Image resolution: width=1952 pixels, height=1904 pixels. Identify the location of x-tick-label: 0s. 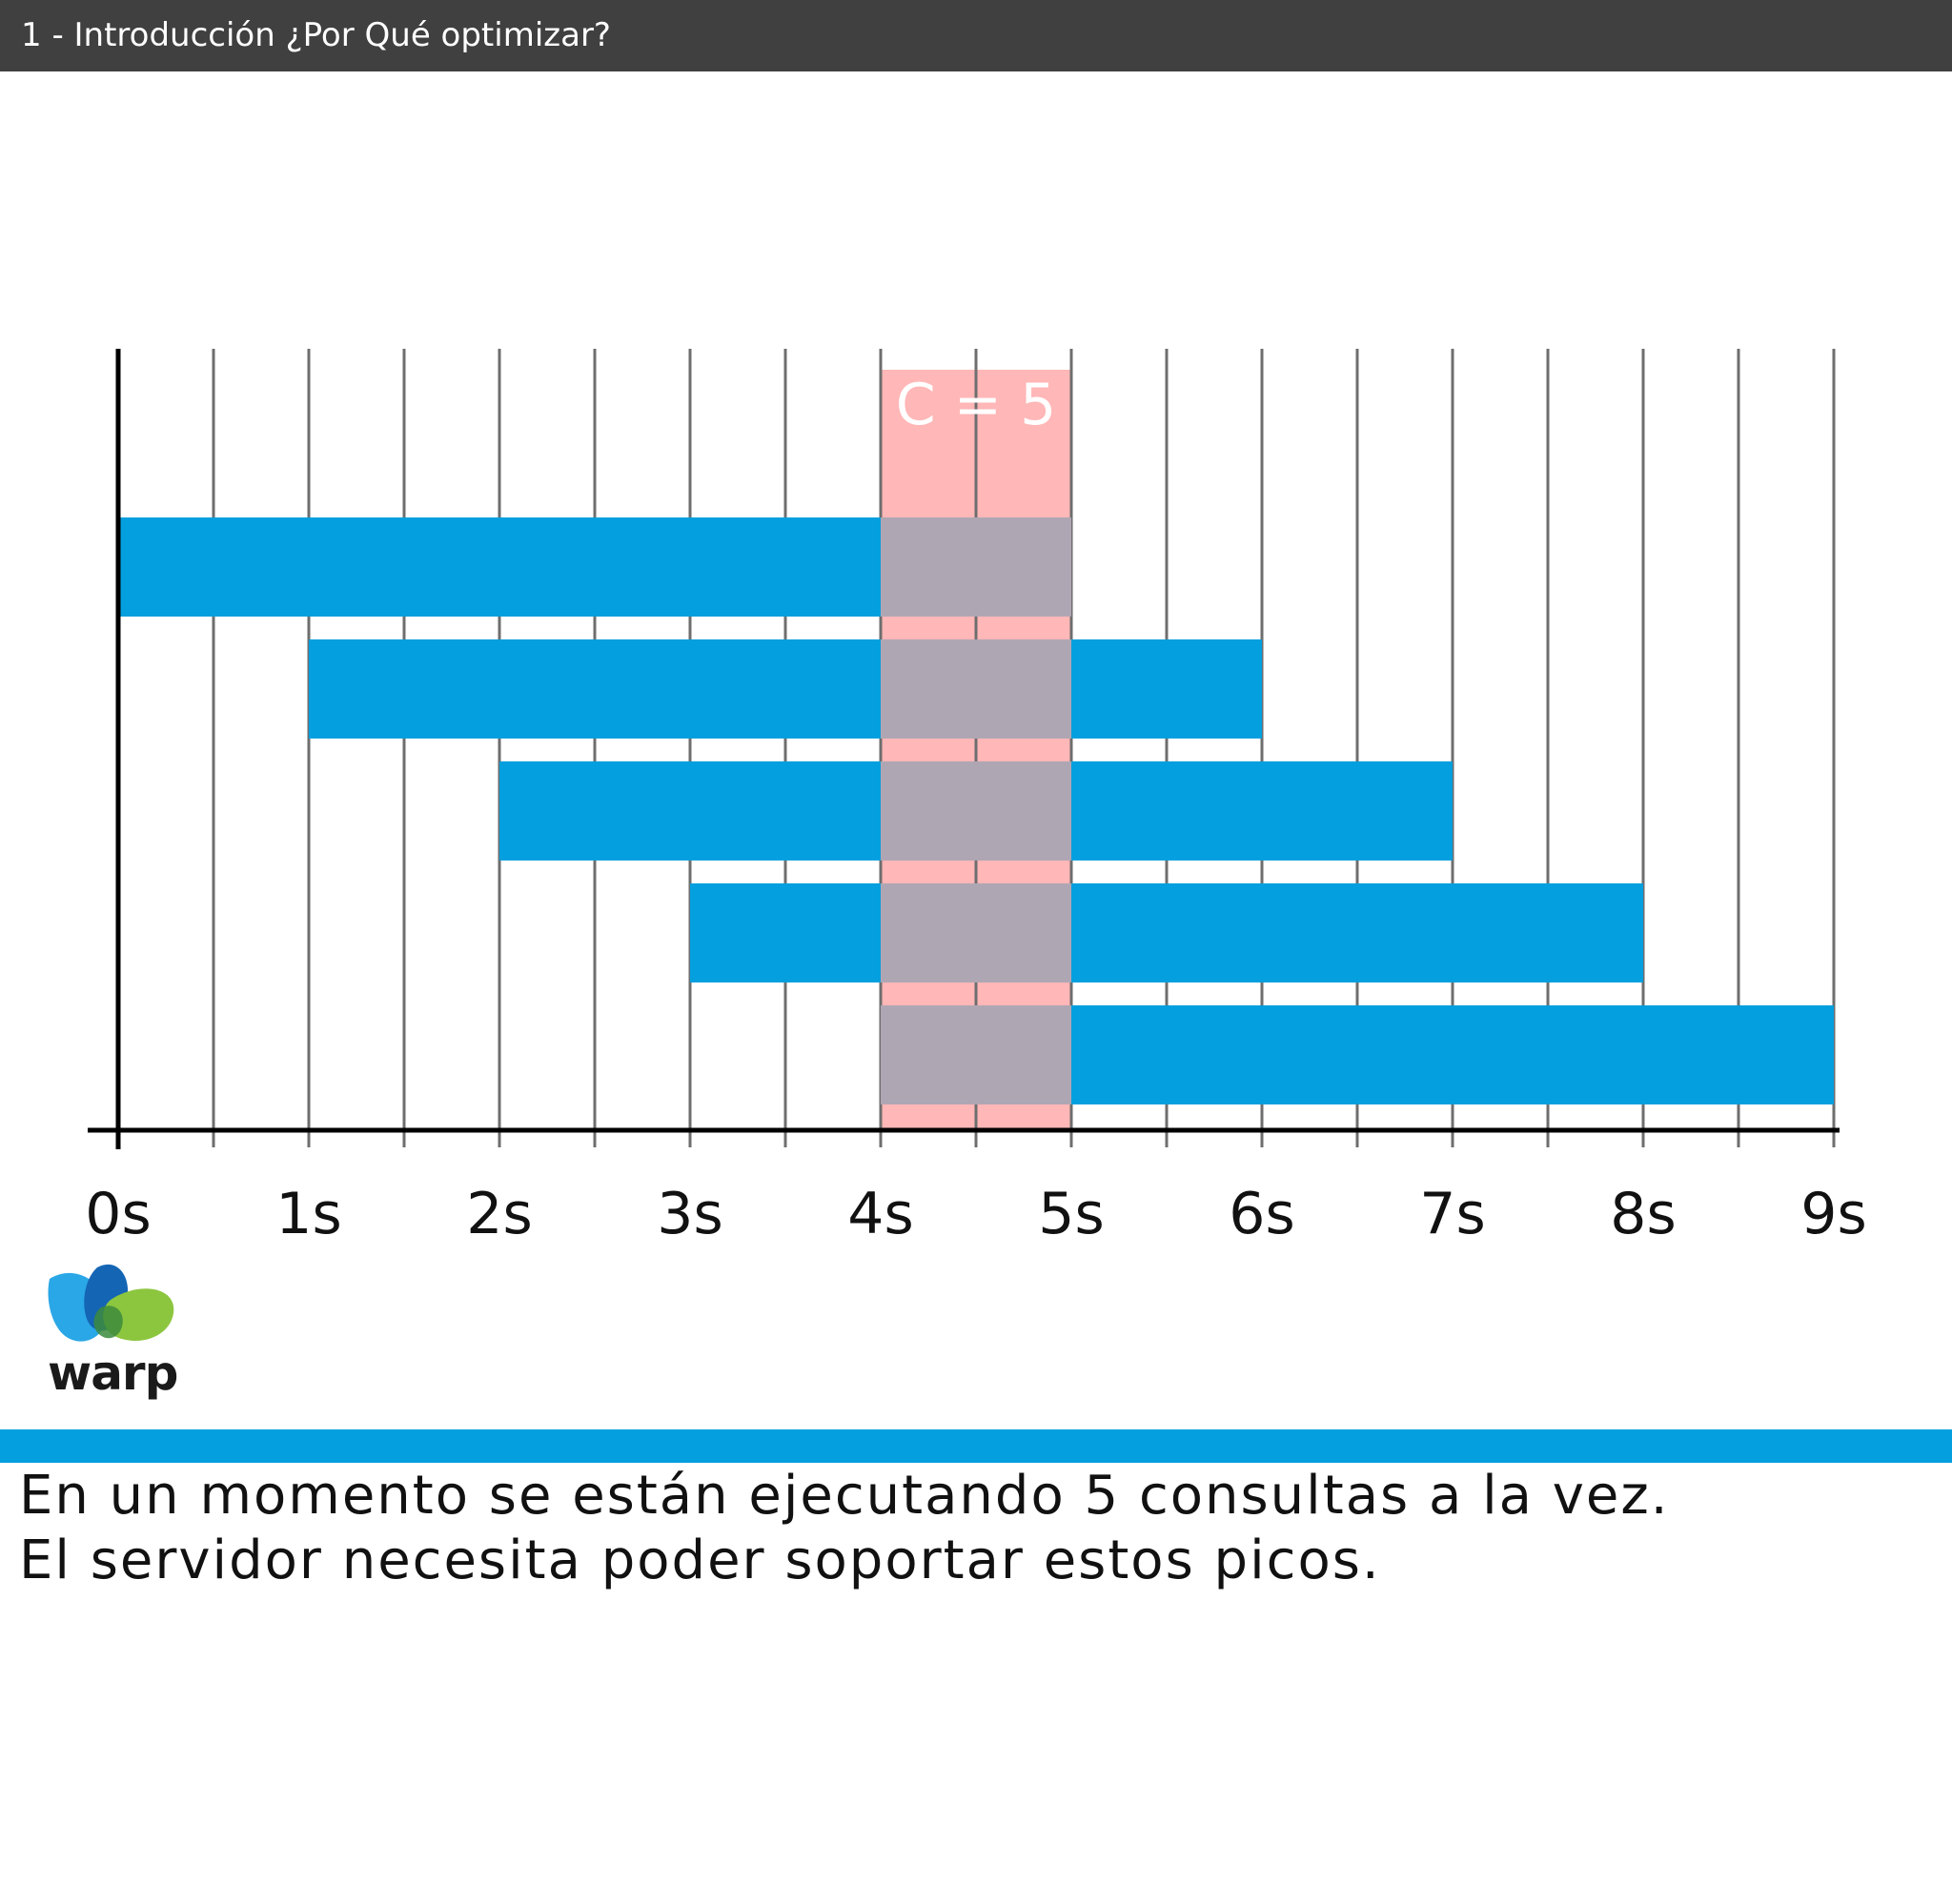
(118, 1214).